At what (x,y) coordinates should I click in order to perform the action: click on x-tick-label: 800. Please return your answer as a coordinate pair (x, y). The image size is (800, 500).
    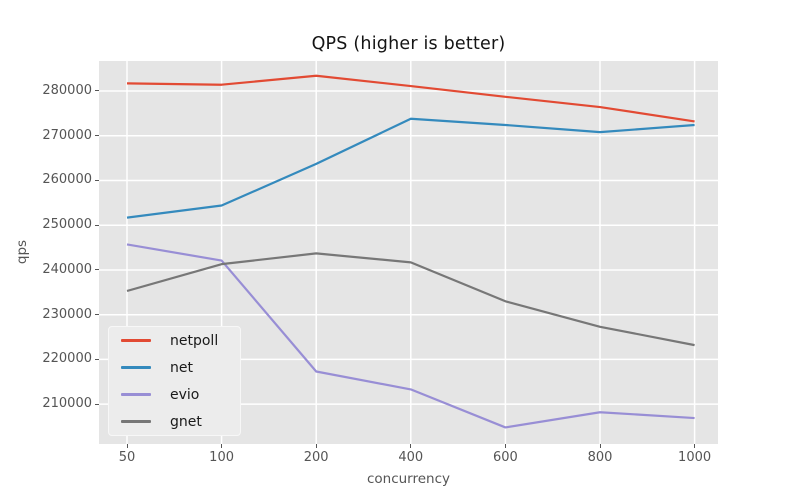
    Looking at the image, I should click on (600, 457).